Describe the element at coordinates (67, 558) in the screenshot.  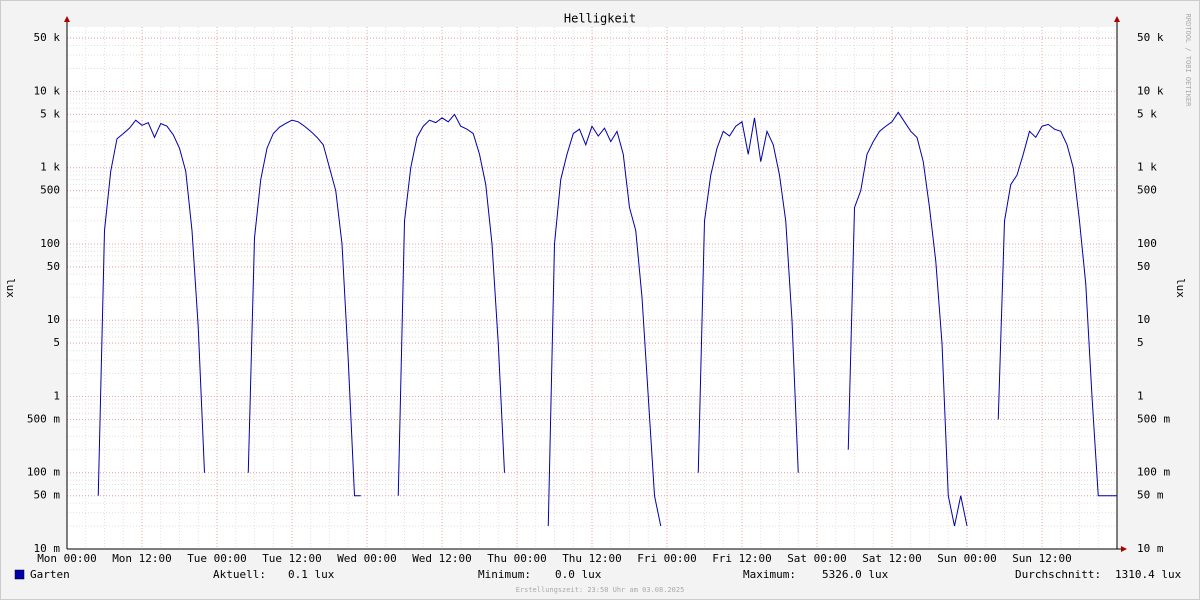
I see `x-tick-label: Mon 00:00` at that location.